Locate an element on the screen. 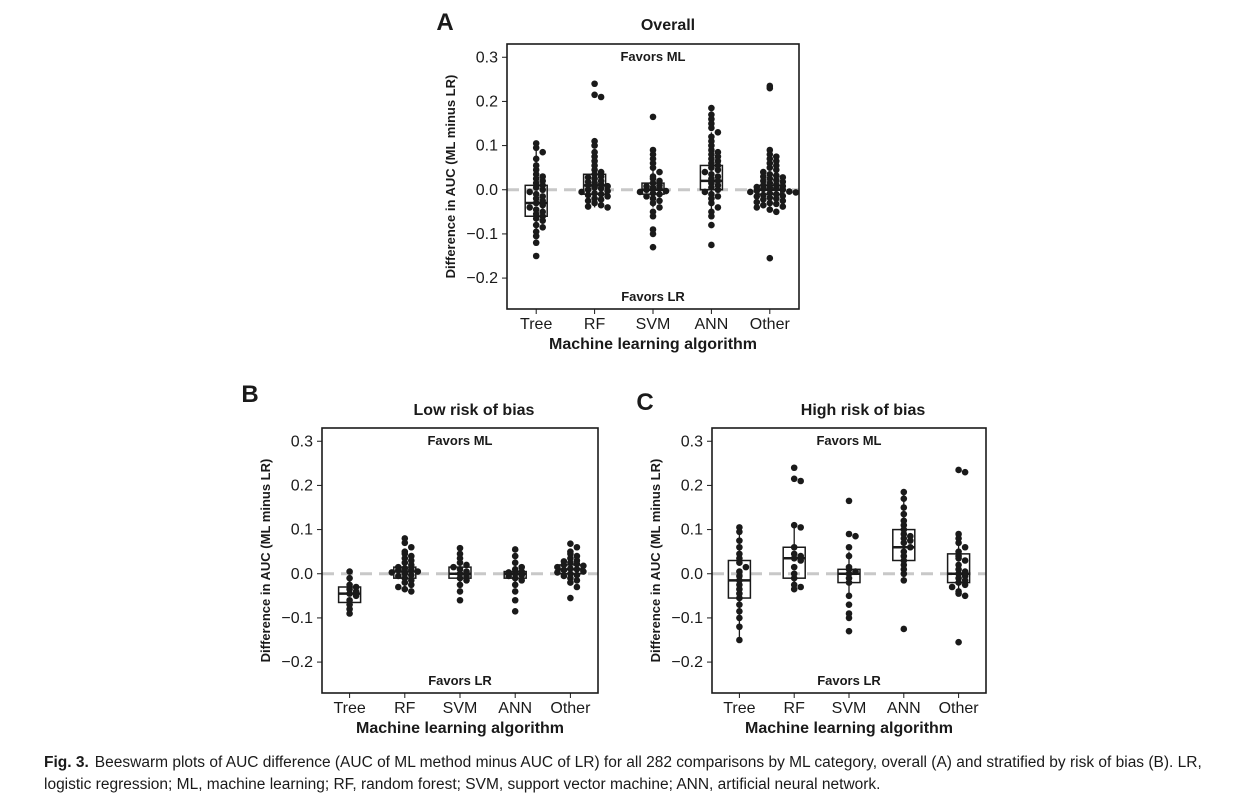  y-tick-label: 0.2 is located at coordinates (302, 485).